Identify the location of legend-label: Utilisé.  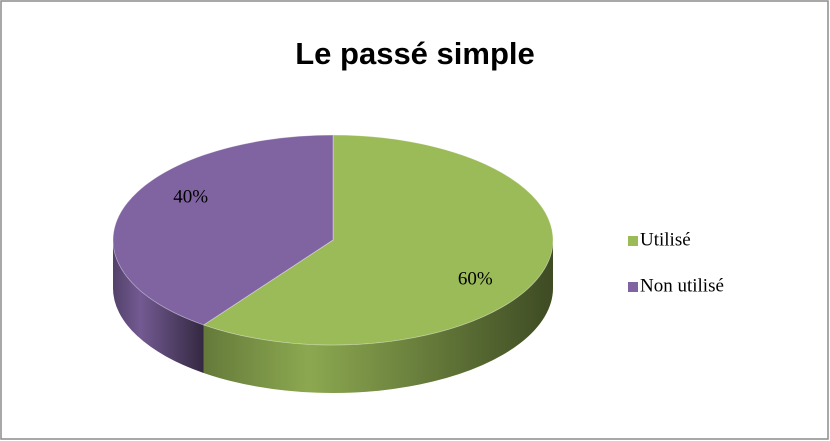
(665, 239).